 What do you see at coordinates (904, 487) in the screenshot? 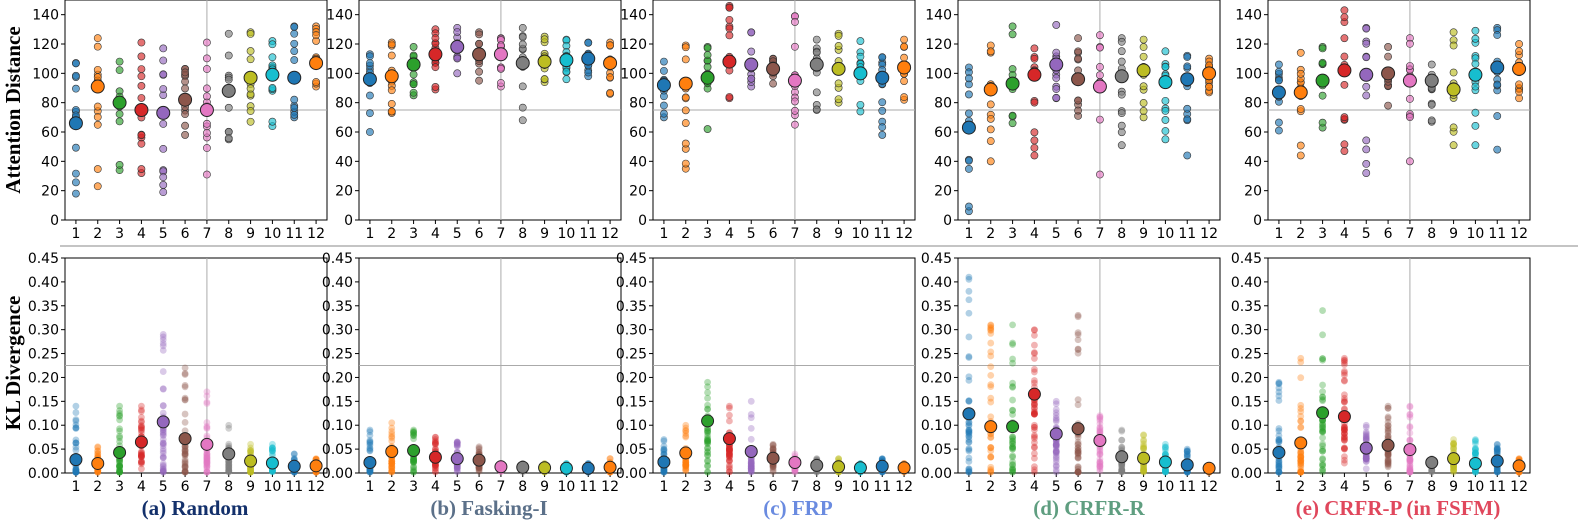
I see `xtick-label: 12` at bounding box center [904, 487].